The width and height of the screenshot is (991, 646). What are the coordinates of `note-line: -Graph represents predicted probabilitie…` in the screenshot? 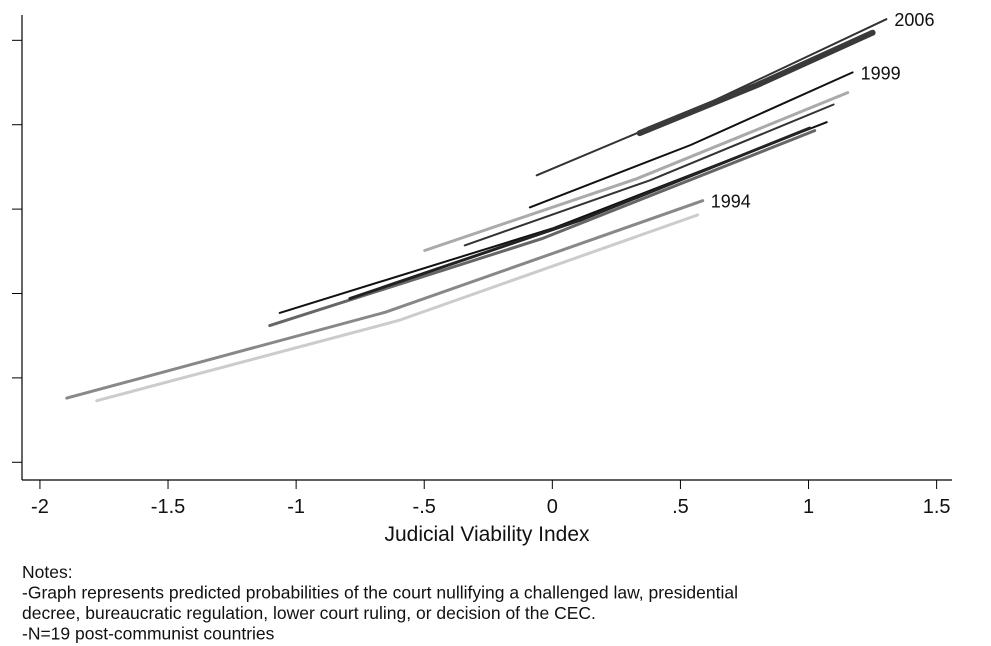 It's located at (380, 593).